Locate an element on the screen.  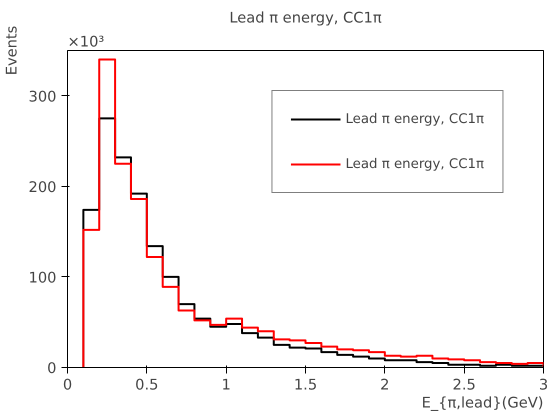
y-tick-label: 200 is located at coordinates (42, 187).